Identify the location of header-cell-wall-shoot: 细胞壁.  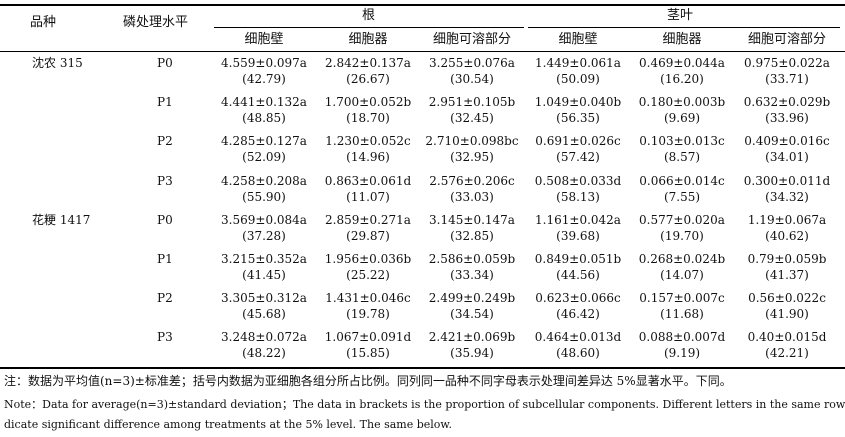
(578, 39).